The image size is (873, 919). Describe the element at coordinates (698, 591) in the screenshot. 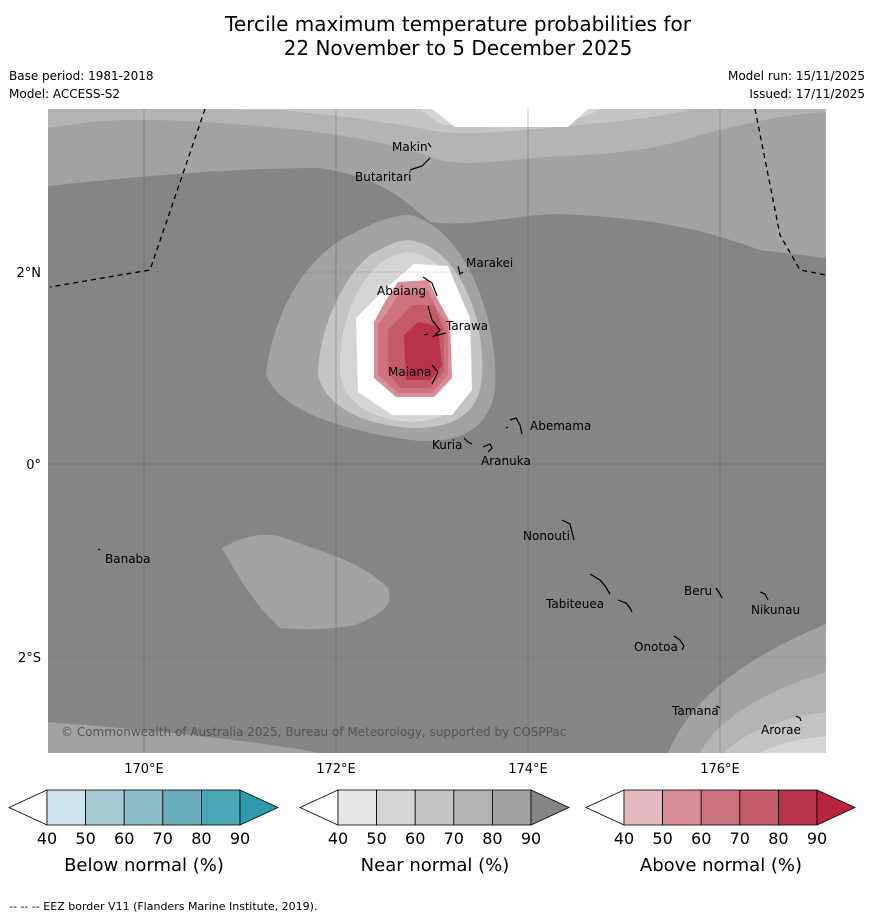

I see `island-label-beru: Beru` at that location.